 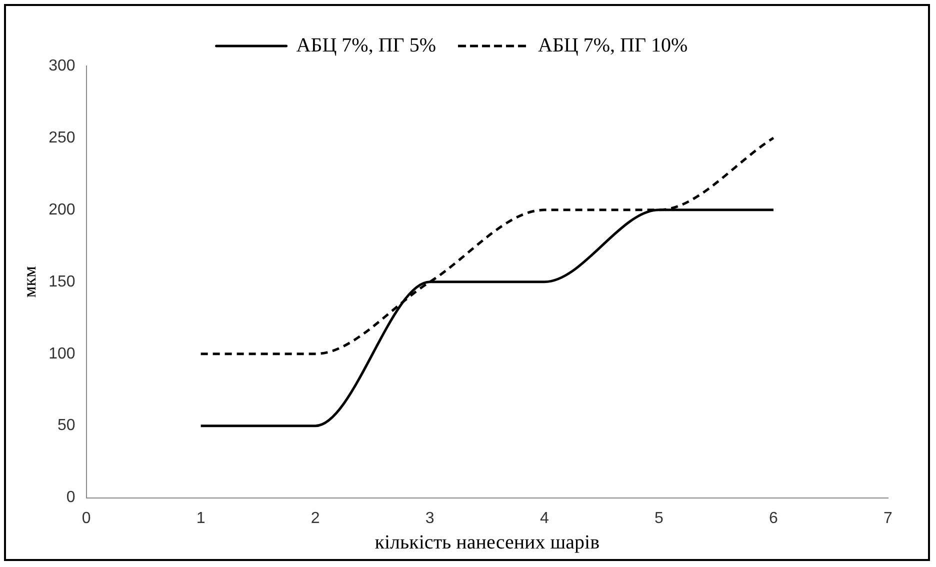 I want to click on x-tick-label: 7, so click(x=888, y=518).